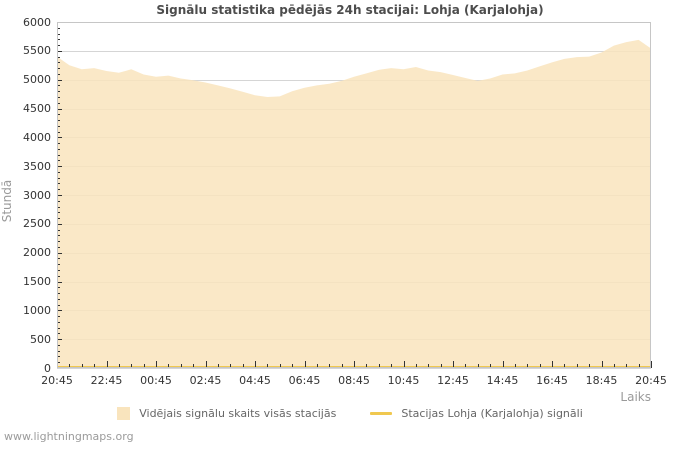 The width and height of the screenshot is (700, 450). I want to click on y-axis-title: Stundā, so click(7, 201).